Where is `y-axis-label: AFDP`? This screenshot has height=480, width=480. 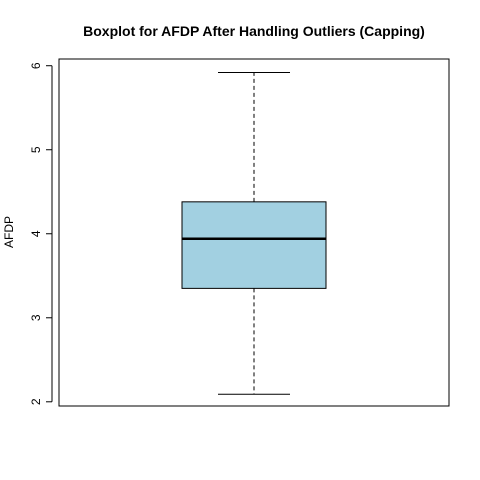 y-axis-label: AFDP is located at coordinates (9, 232).